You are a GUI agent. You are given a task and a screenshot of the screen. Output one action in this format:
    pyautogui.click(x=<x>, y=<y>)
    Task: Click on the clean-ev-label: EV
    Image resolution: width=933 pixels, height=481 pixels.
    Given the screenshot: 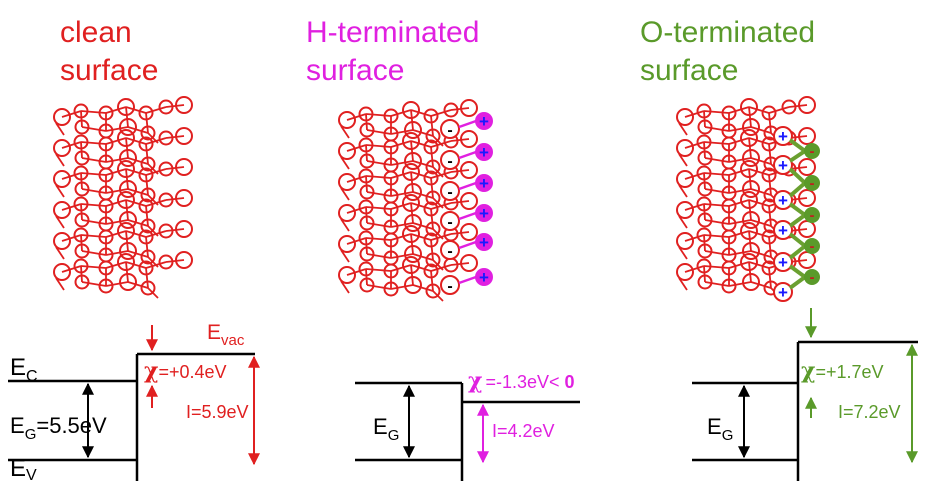 What is the action you would take?
    pyautogui.click(x=23, y=468)
    